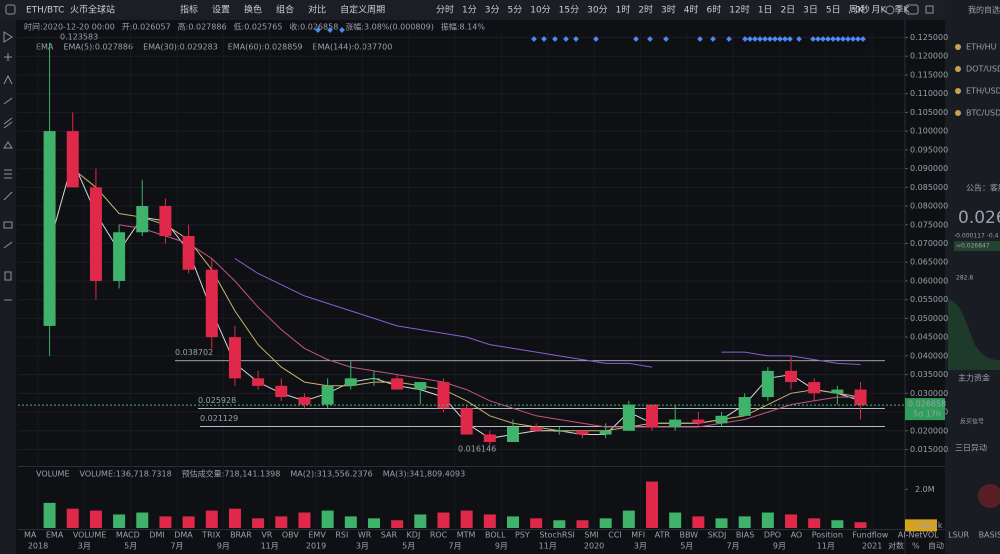  Describe the element at coordinates (918, 535) in the screenshot. I see `indicator-tab: AI-NetVOL` at that location.